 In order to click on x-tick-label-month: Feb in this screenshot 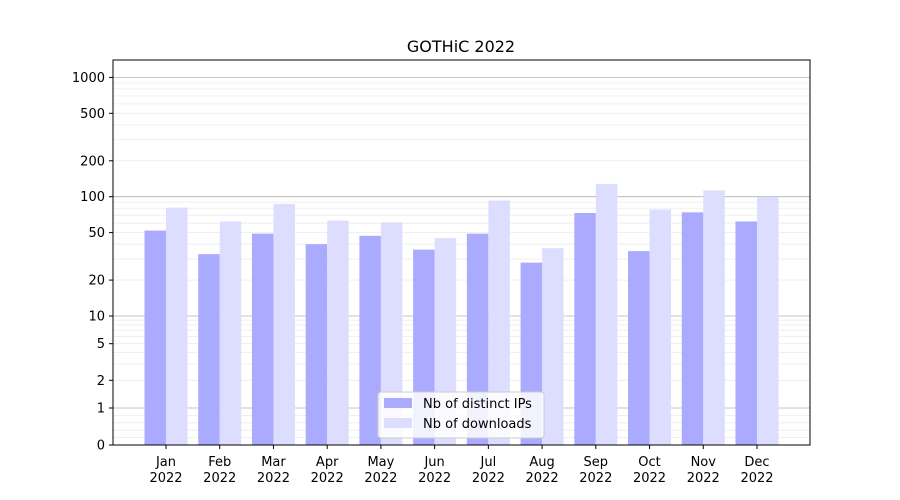, I will do `click(219, 462)`.